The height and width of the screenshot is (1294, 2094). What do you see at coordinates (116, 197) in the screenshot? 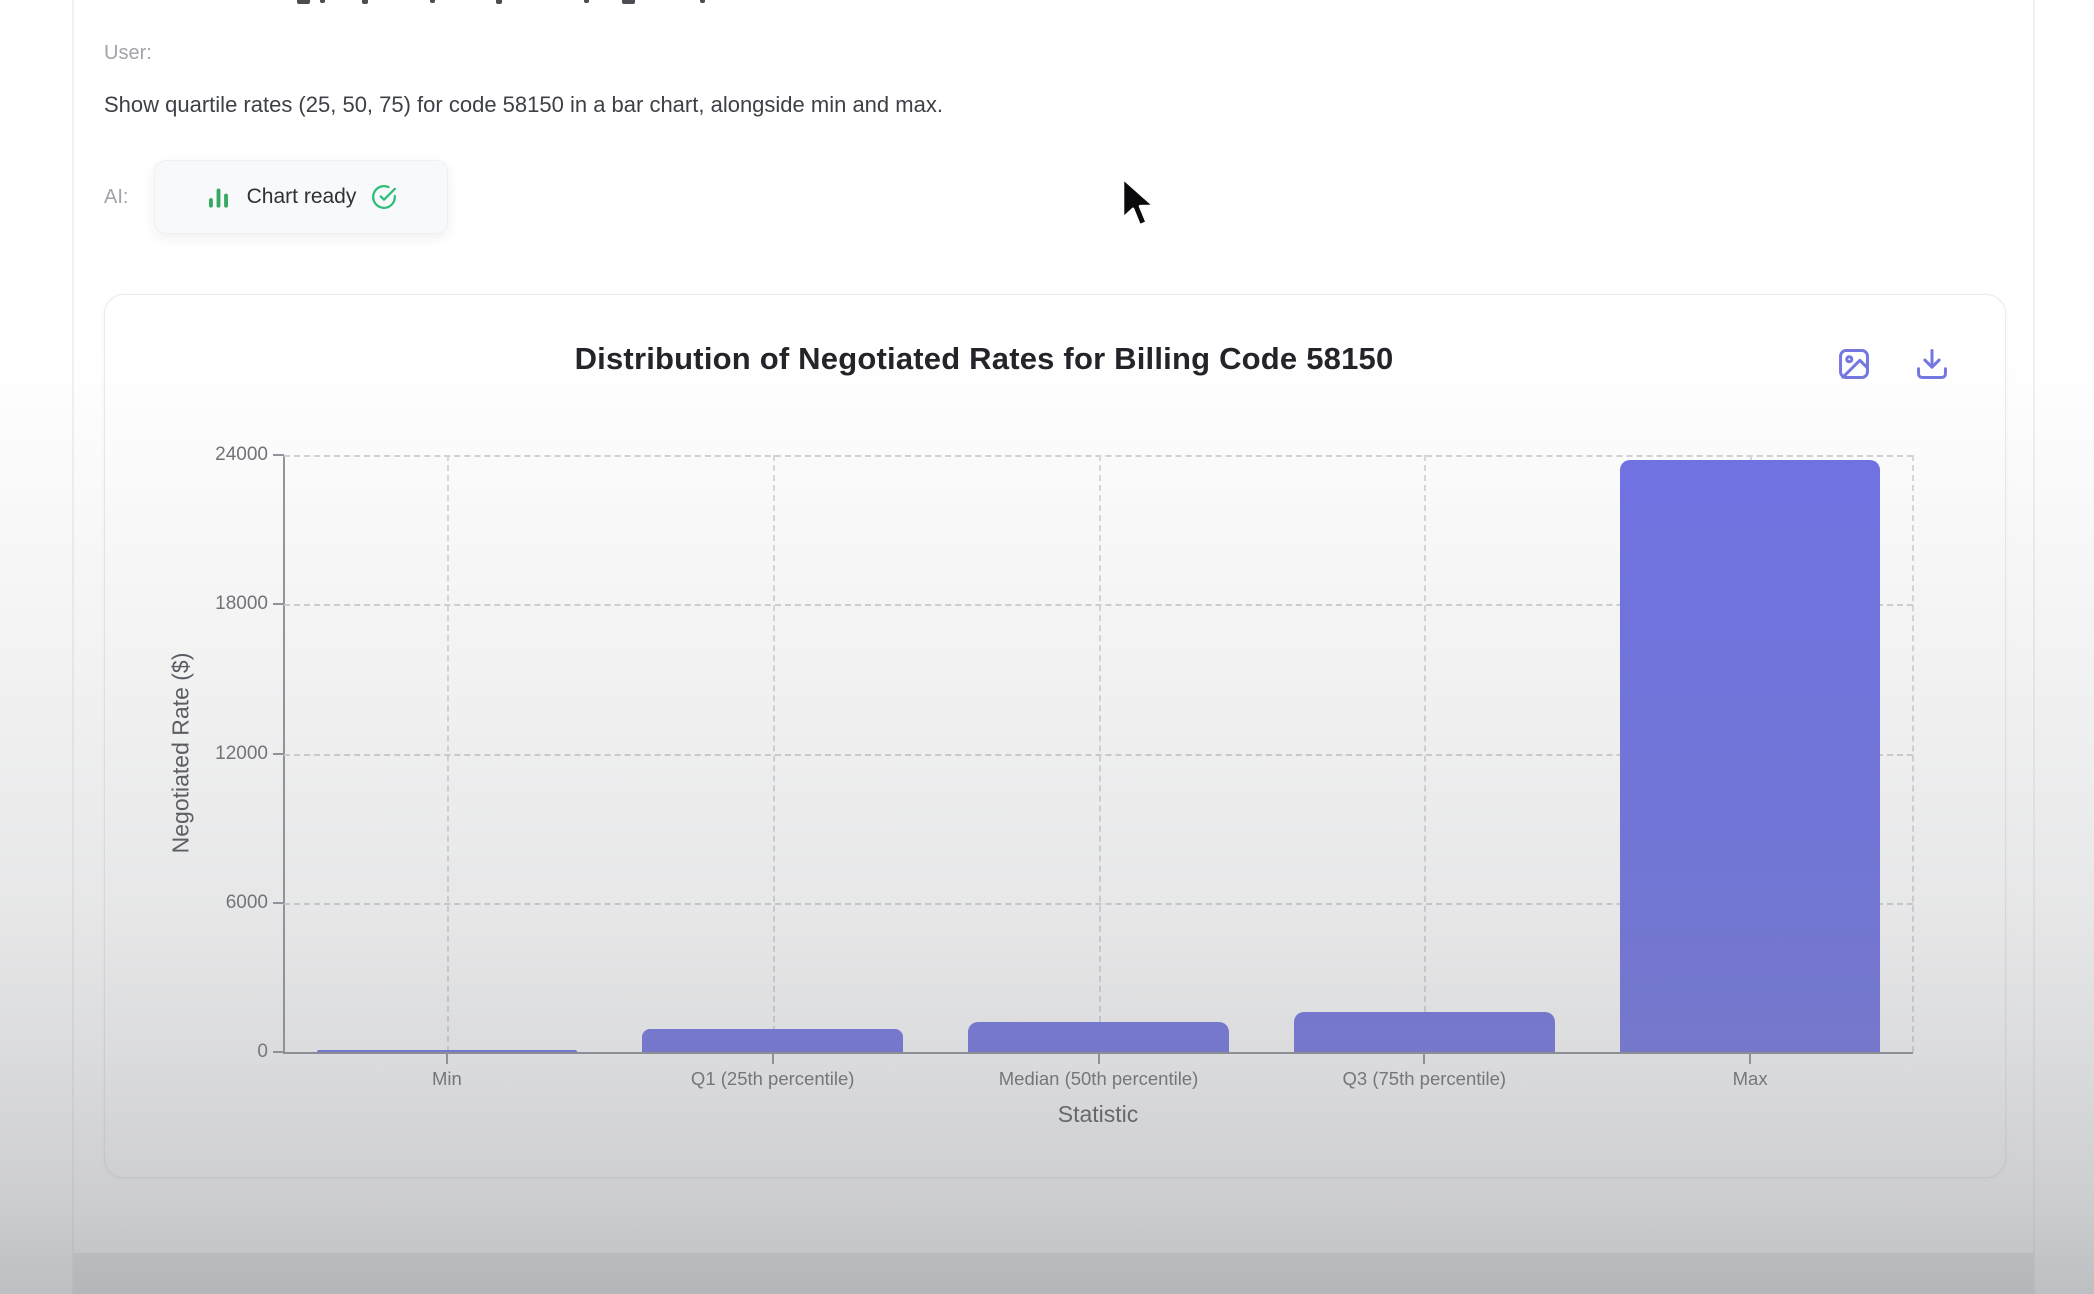
I see `ai-turn-label: AI:` at bounding box center [116, 197].